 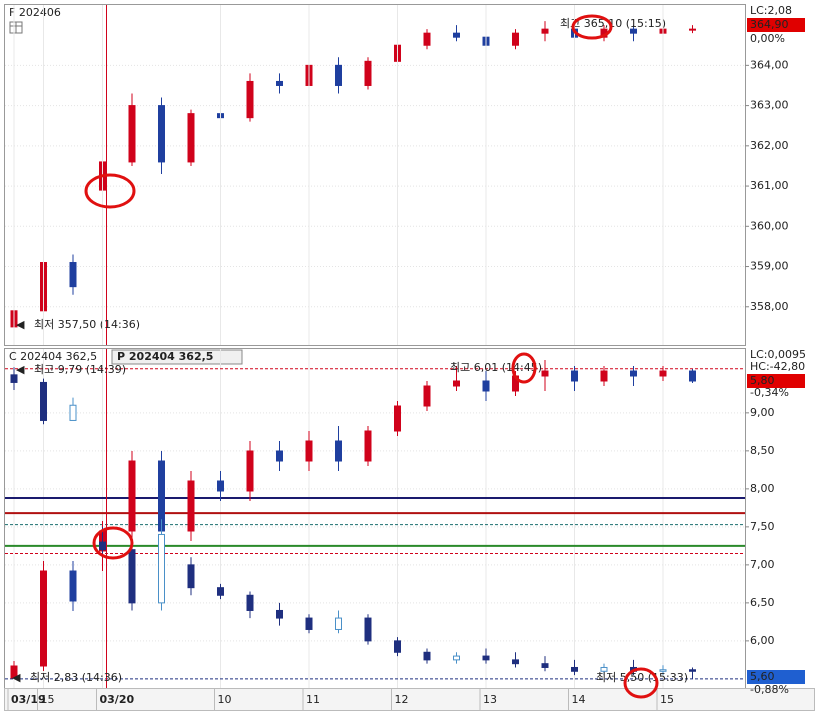 What do you see at coordinates (76, 677) in the screenshot?
I see `annotation: 최저 2,83 (14:36)` at bounding box center [76, 677].